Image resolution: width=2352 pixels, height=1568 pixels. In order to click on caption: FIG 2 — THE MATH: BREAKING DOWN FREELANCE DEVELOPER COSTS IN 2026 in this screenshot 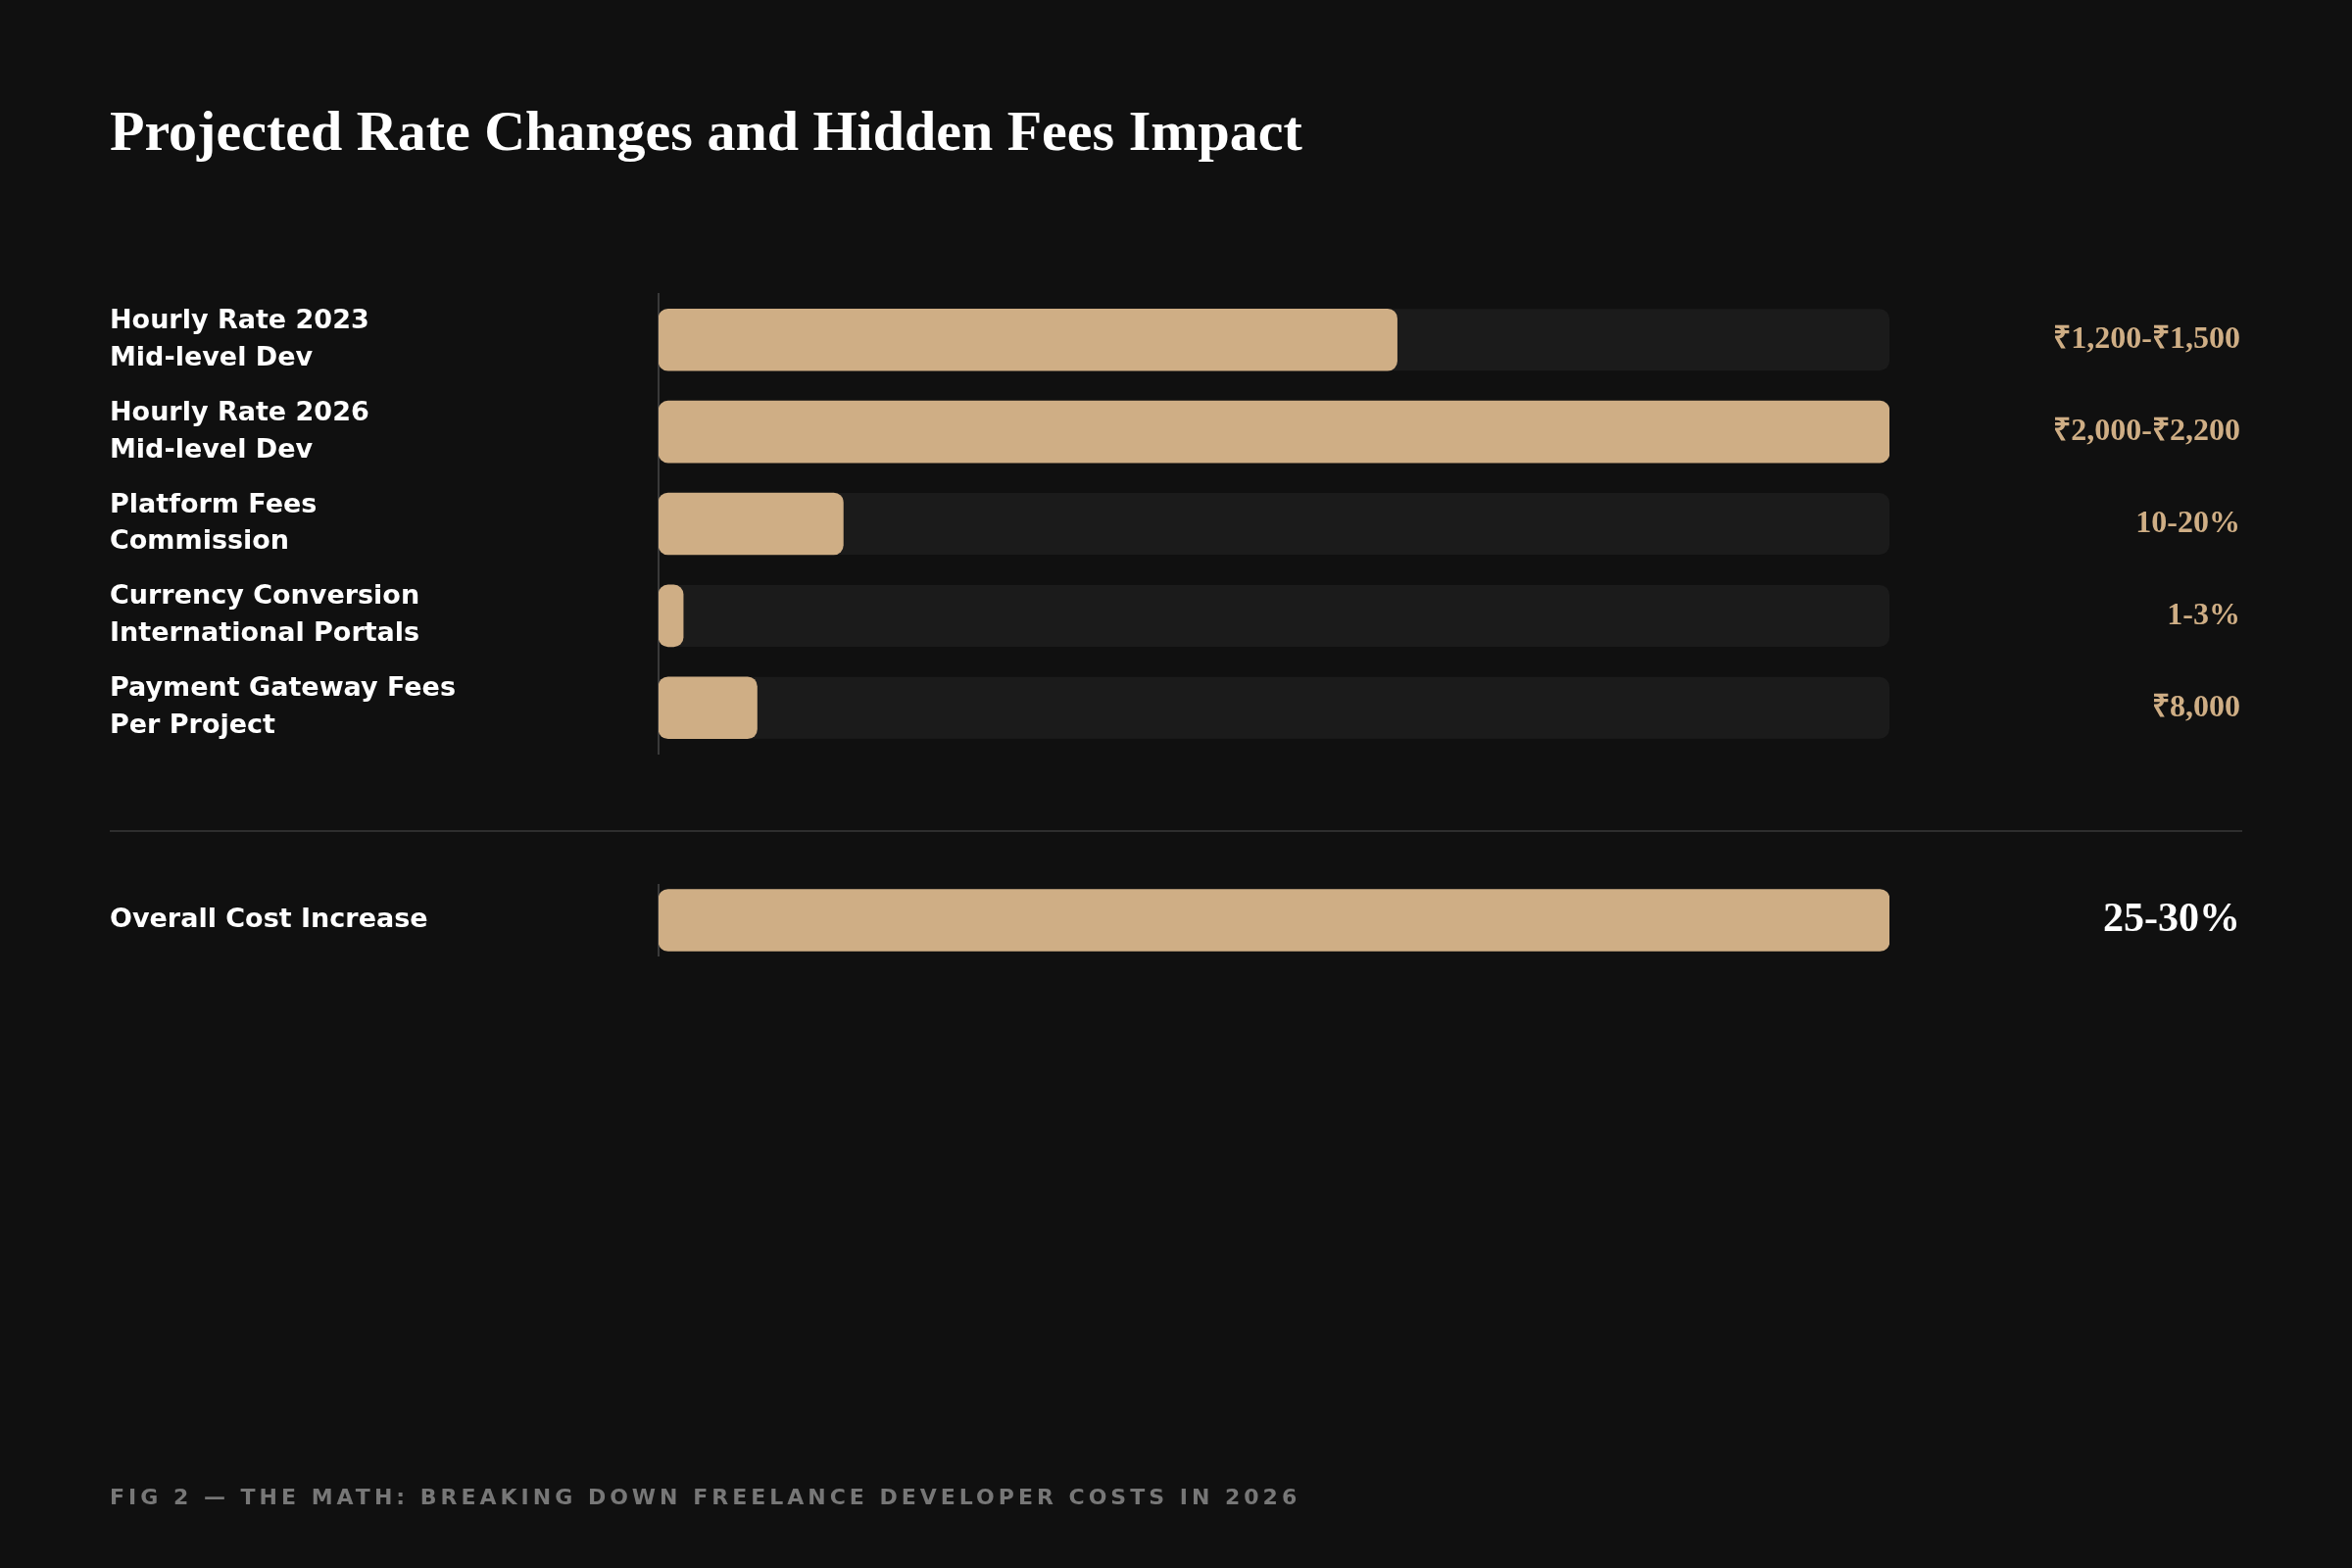, I will do `click(705, 1497)`.